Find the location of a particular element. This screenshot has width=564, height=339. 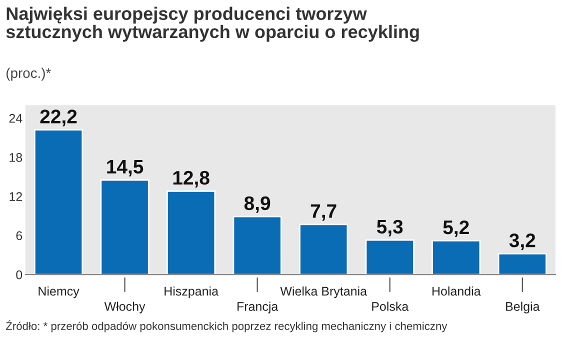

x-tick-label: Francja is located at coordinates (258, 308).